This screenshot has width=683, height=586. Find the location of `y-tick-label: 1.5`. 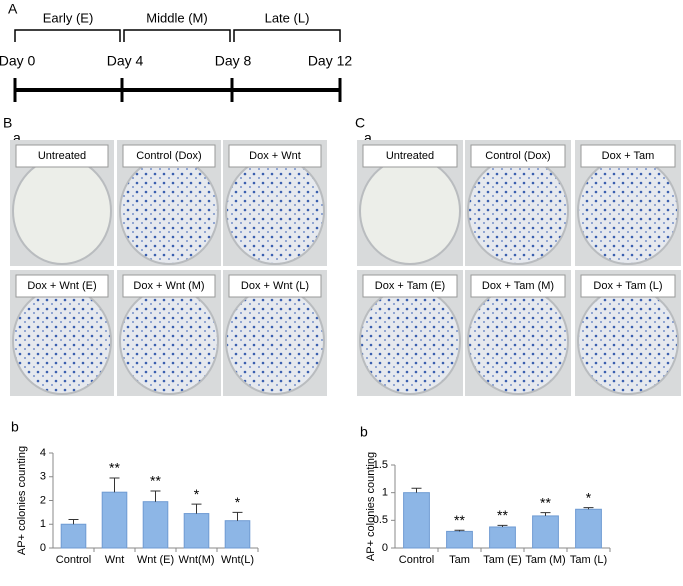

y-tick-label: 1.5 is located at coordinates (380, 465).